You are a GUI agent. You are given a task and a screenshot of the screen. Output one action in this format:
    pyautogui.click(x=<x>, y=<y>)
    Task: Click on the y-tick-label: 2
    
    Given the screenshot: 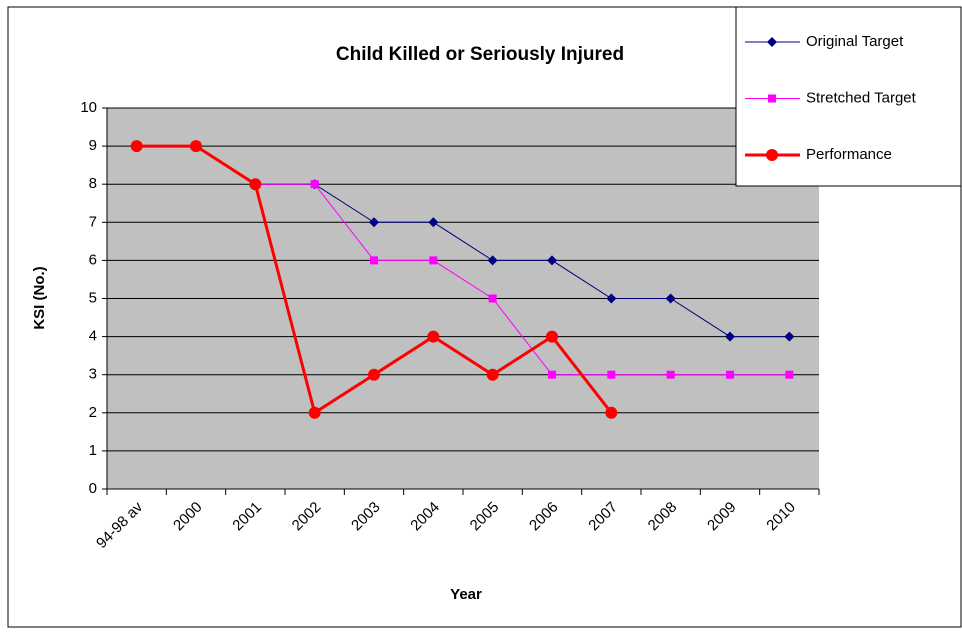 What is the action you would take?
    pyautogui.click(x=93, y=412)
    